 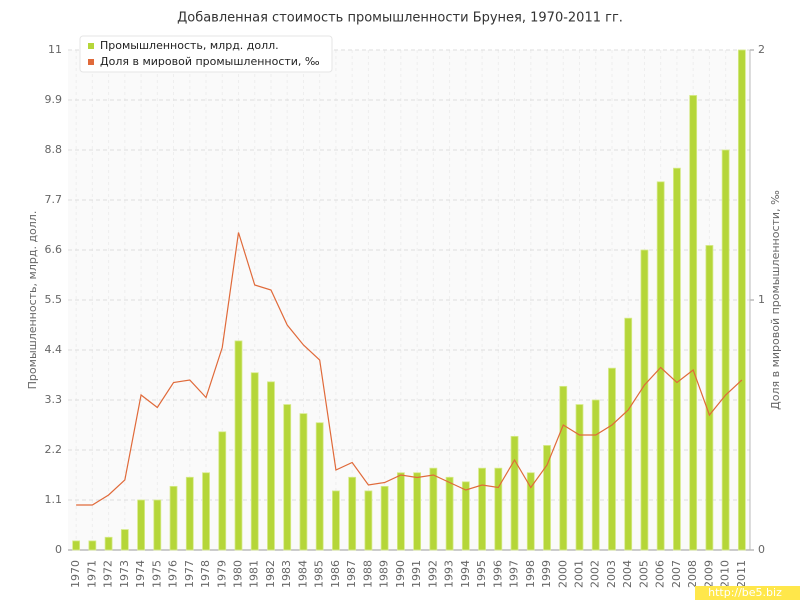 What do you see at coordinates (775, 300) in the screenshot?
I see `y2-axis-title: Доля в мировой промышленности, ‰` at bounding box center [775, 300].